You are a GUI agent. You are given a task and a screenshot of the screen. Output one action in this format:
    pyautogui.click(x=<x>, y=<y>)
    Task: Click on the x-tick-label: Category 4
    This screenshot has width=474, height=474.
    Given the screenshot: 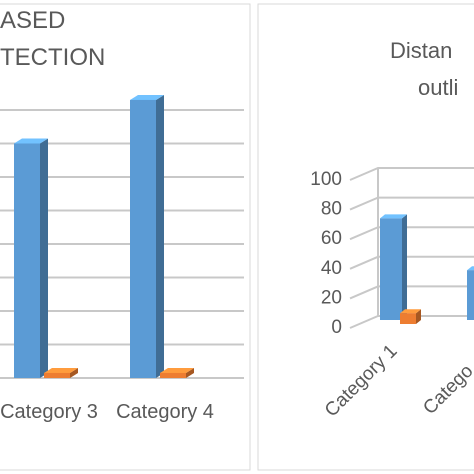 What is the action you would take?
    pyautogui.click(x=165, y=412)
    